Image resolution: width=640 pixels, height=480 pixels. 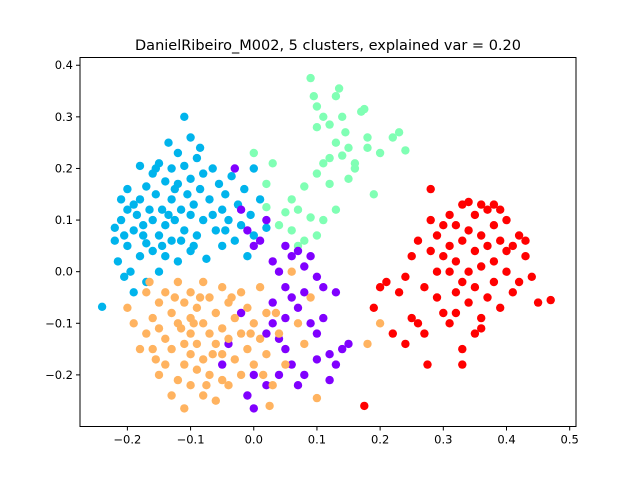 What do you see at coordinates (191, 440) in the screenshot?
I see `x-tick-label: −0.1` at bounding box center [191, 440].